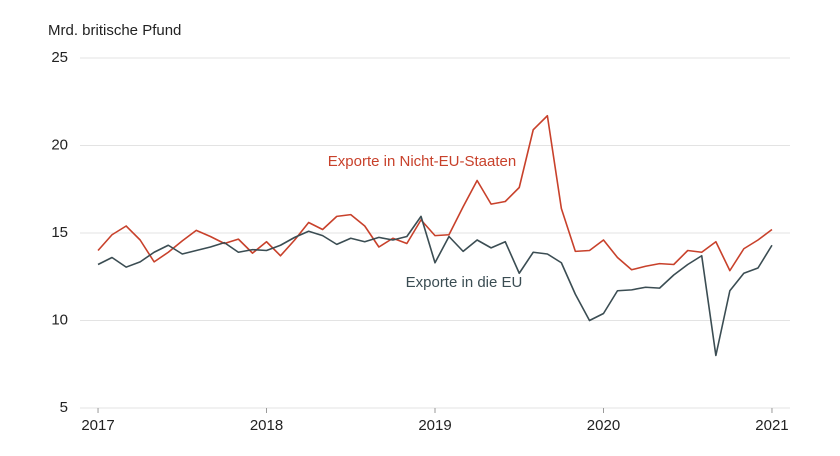 The image size is (840, 456). What do you see at coordinates (64, 407) in the screenshot?
I see `y-tick-label: 5` at bounding box center [64, 407].